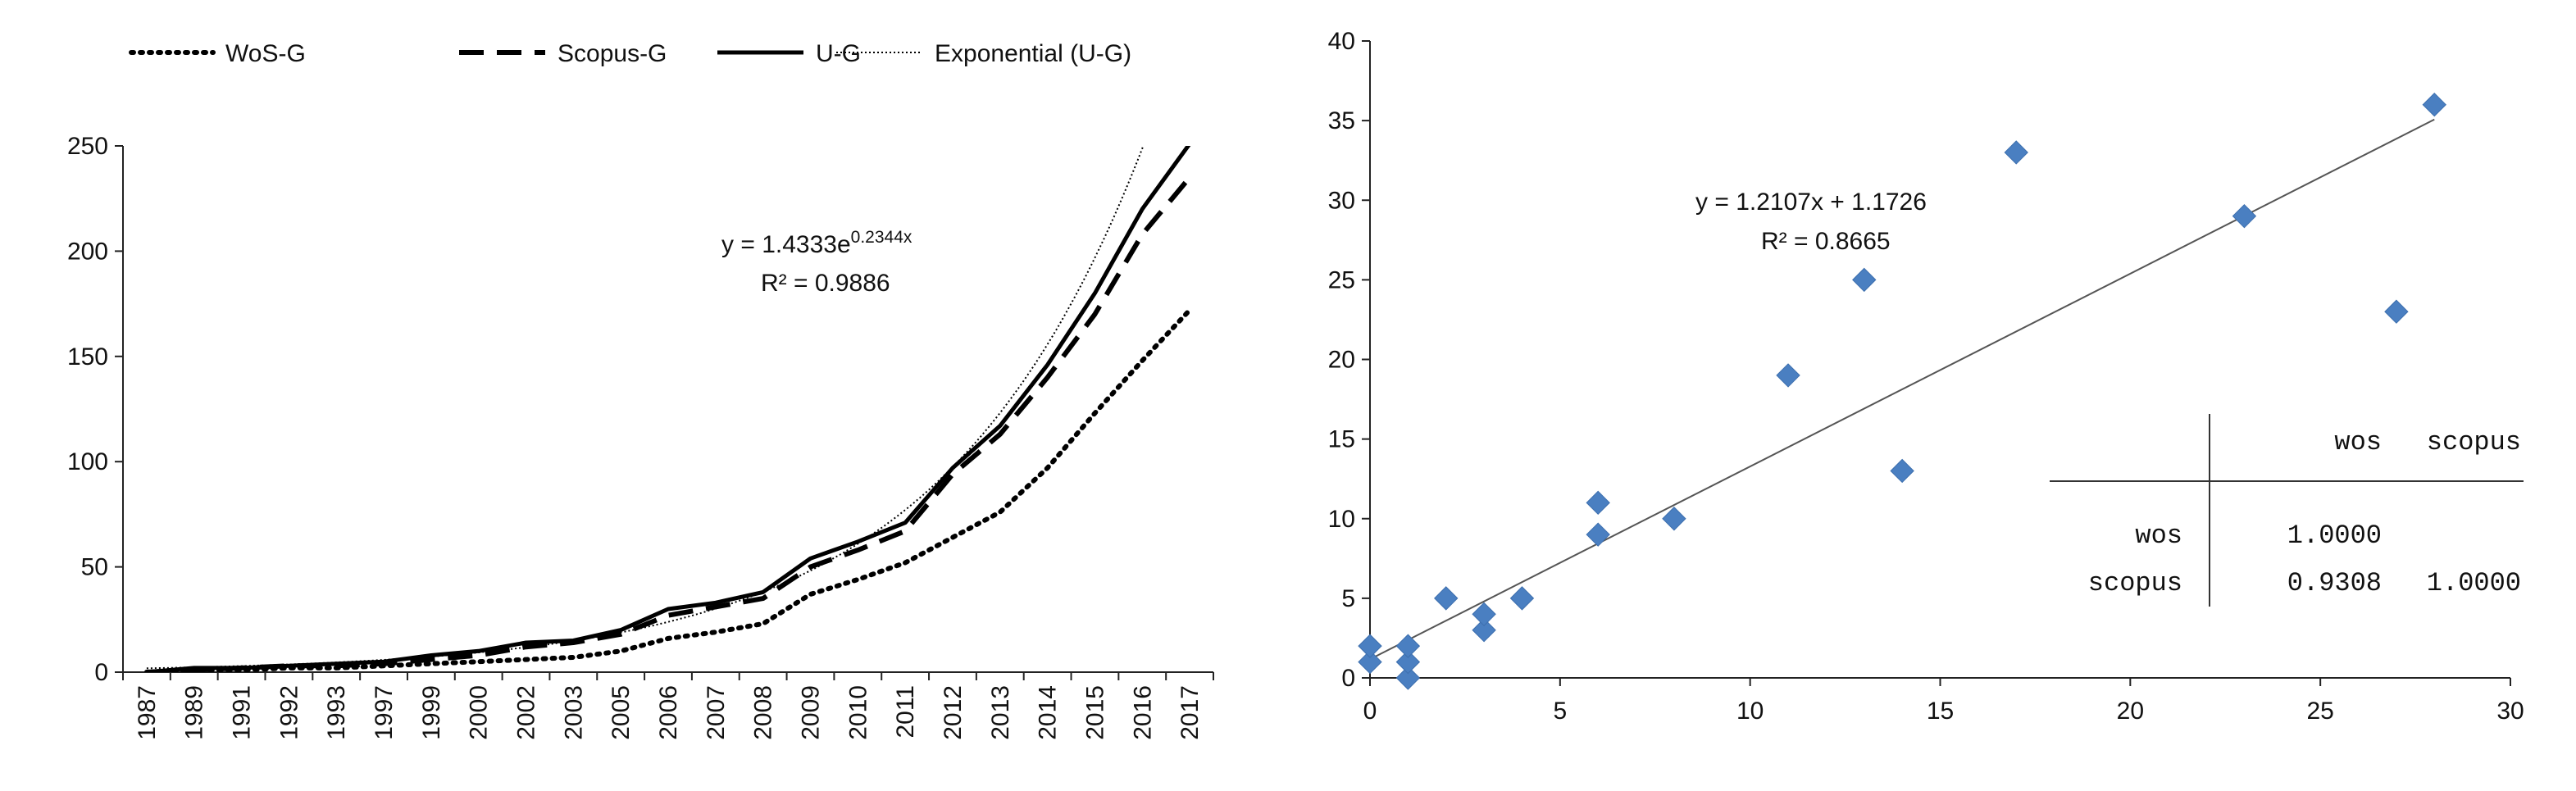 This screenshot has width=2576, height=791. I want to click on table-cell: 0.9308, so click(2334, 583).